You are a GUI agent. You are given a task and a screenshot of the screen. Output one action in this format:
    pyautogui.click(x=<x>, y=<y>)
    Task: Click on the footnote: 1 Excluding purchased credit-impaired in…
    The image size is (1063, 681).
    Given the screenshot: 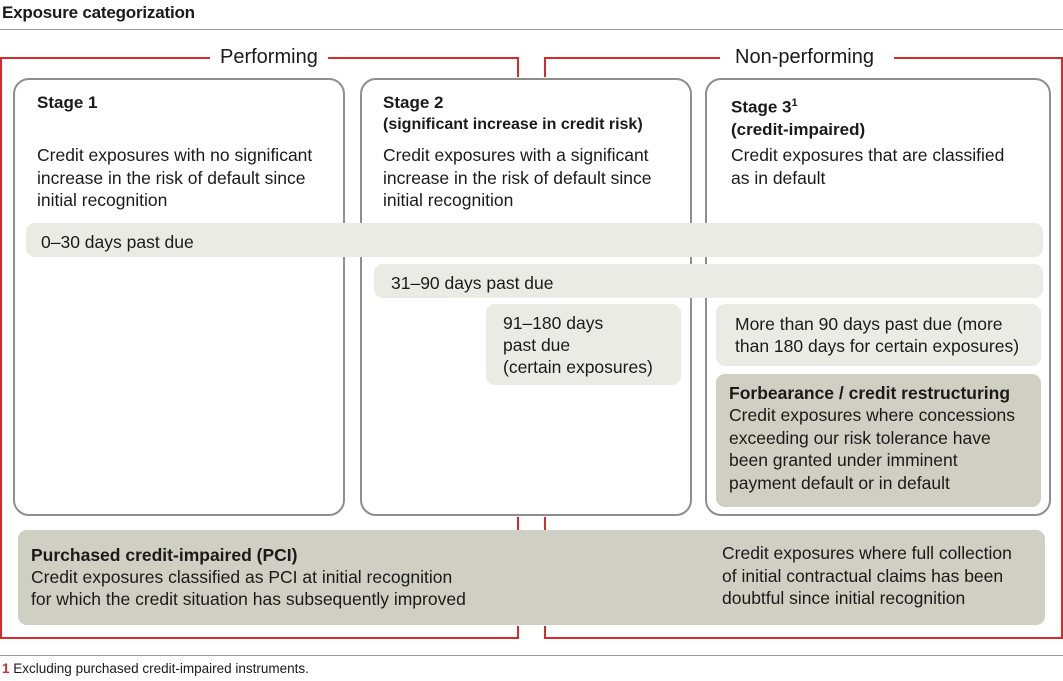 What is the action you would take?
    pyautogui.click(x=155, y=668)
    